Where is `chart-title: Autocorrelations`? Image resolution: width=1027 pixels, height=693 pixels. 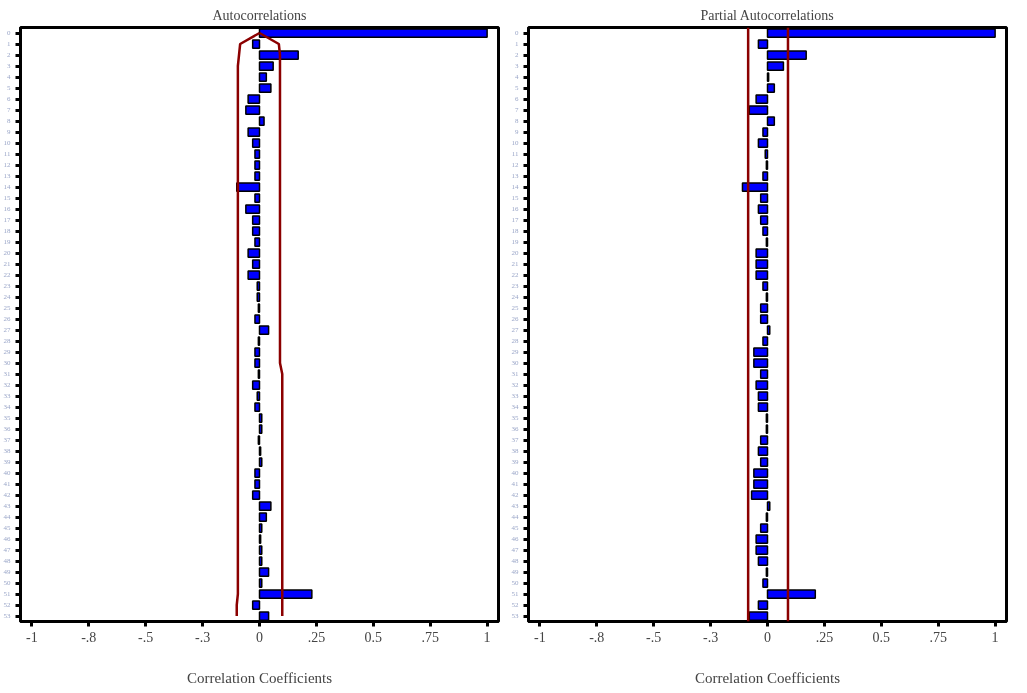 chart-title: Autocorrelations is located at coordinates (259, 15).